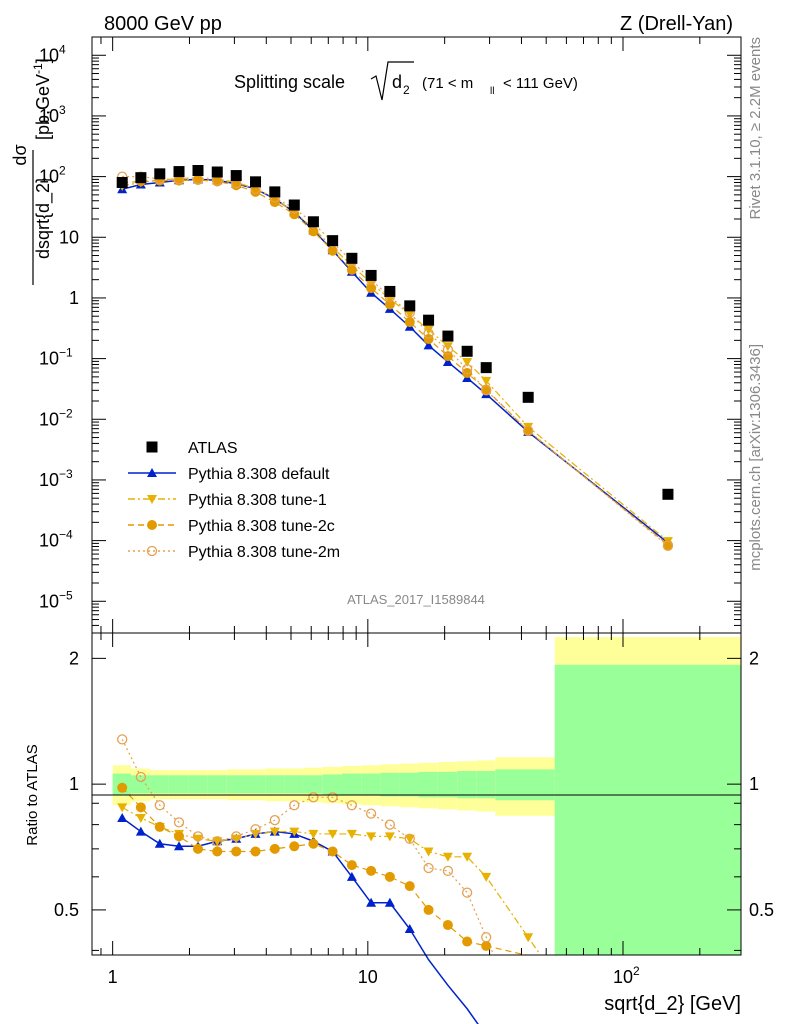  Describe the element at coordinates (74, 658) in the screenshot. I see `ratio-tick-label: 2` at that location.